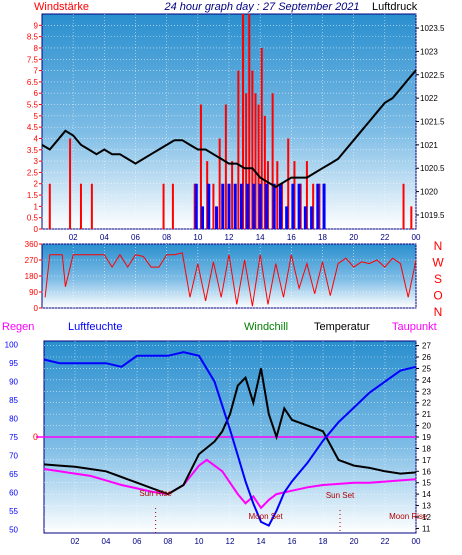  I want to click on temperature-tick-label: 24, so click(426, 380).